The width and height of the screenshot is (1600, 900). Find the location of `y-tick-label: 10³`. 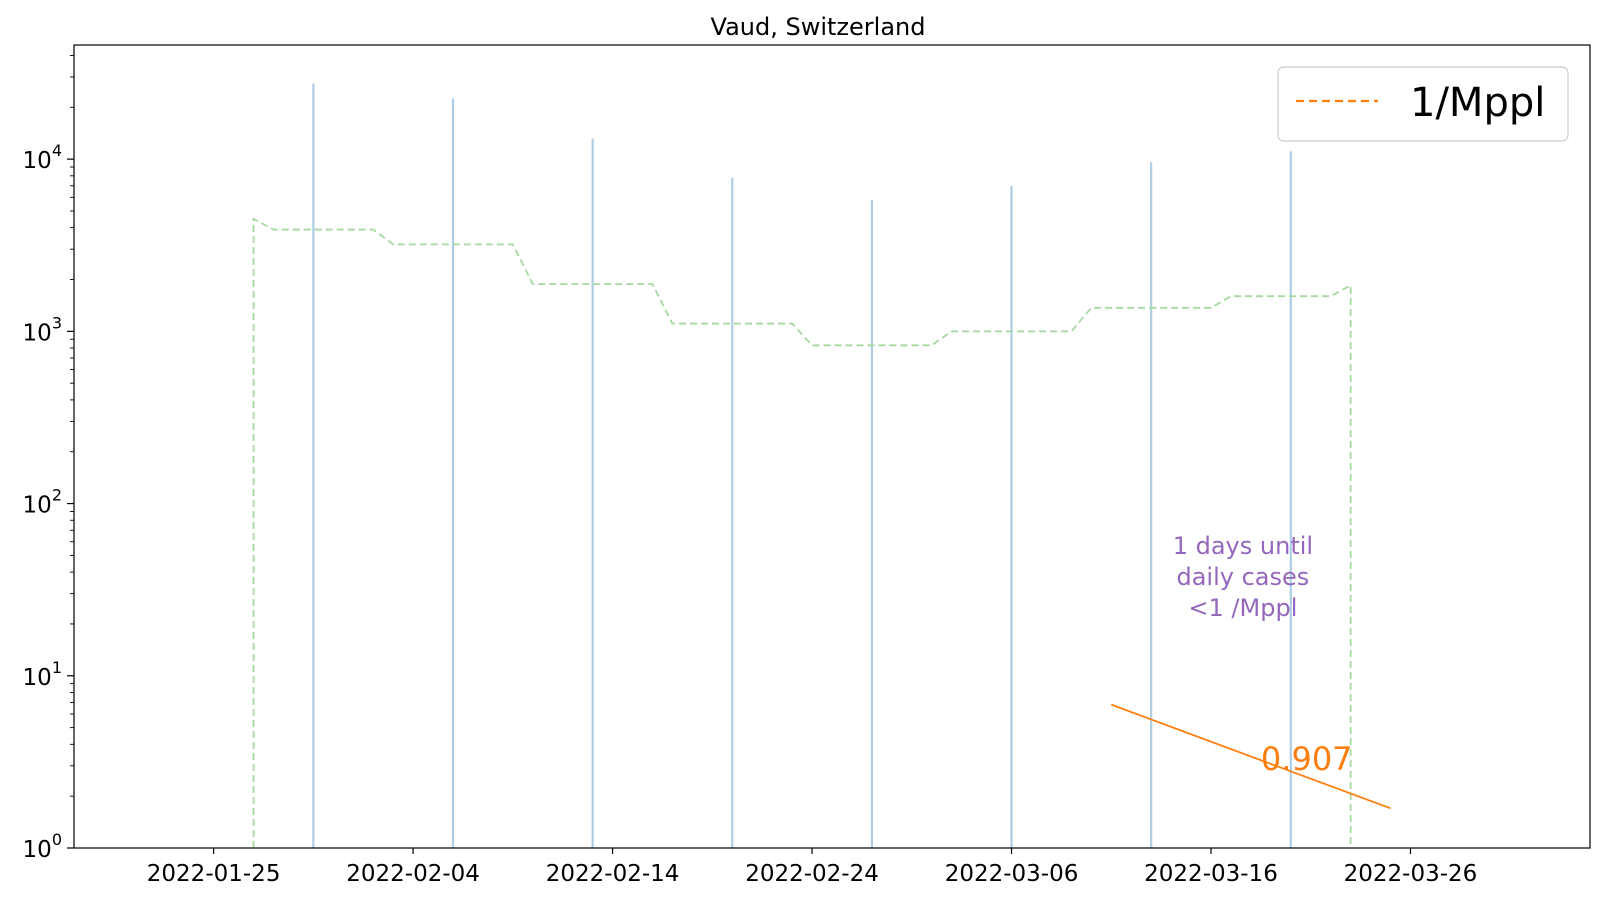

y-tick-label: 10³ is located at coordinates (42, 329).